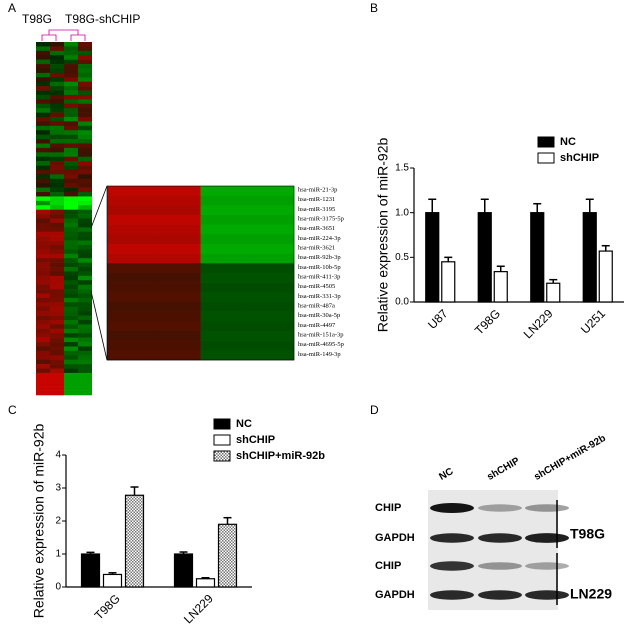 The height and width of the screenshot is (632, 625). What do you see at coordinates (321, 344) in the screenshot?
I see `mirna-label: hsa-miR-4695-5p` at bounding box center [321, 344].